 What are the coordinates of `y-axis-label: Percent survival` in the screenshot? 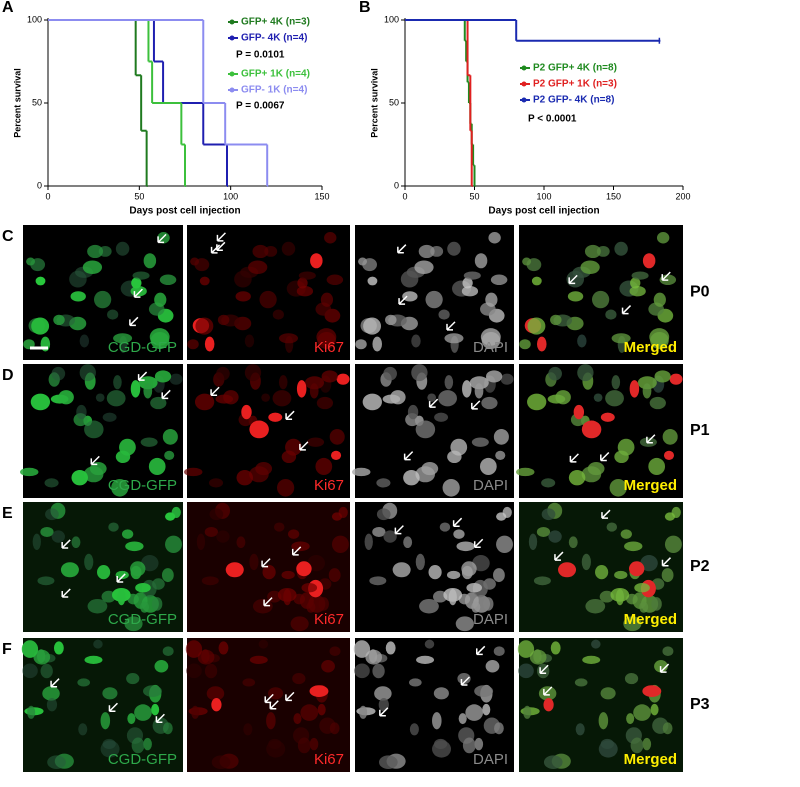 It's located at (374, 103).